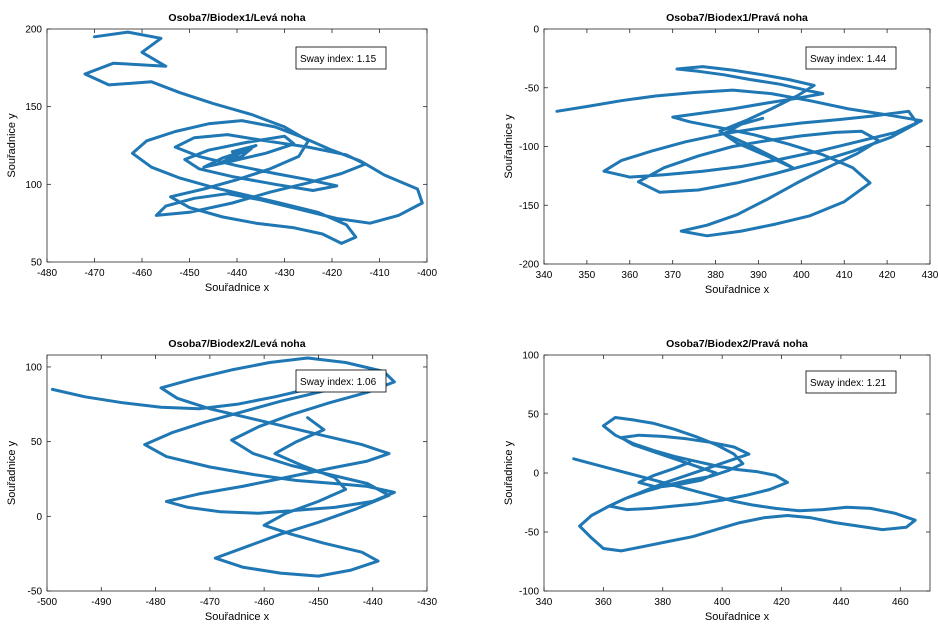 The height and width of the screenshot is (633, 938). I want to click on x-tick-label: 390, so click(758, 275).